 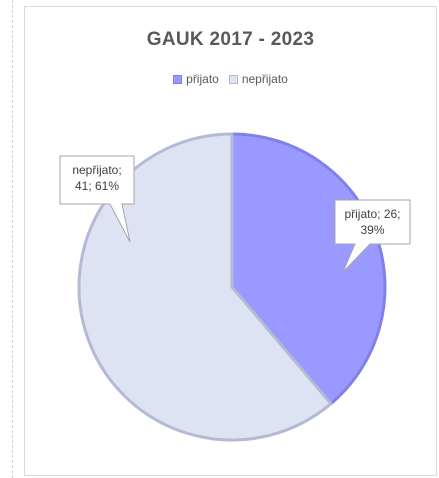 I want to click on data-label-neprijato-line2: 41; 61%, so click(x=97, y=186).